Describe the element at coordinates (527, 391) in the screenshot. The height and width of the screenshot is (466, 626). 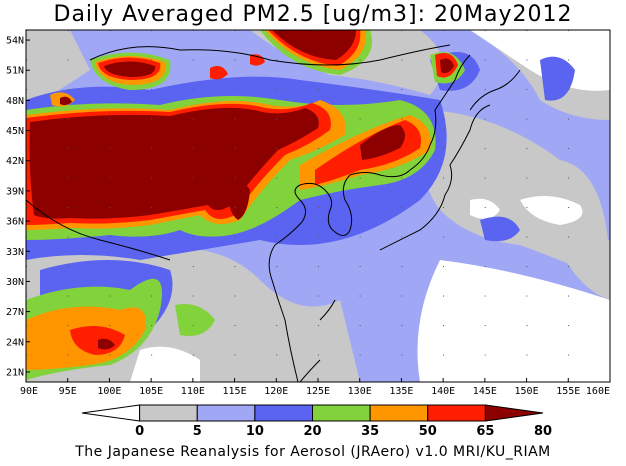
I see `lon-tick-label: 150E` at that location.